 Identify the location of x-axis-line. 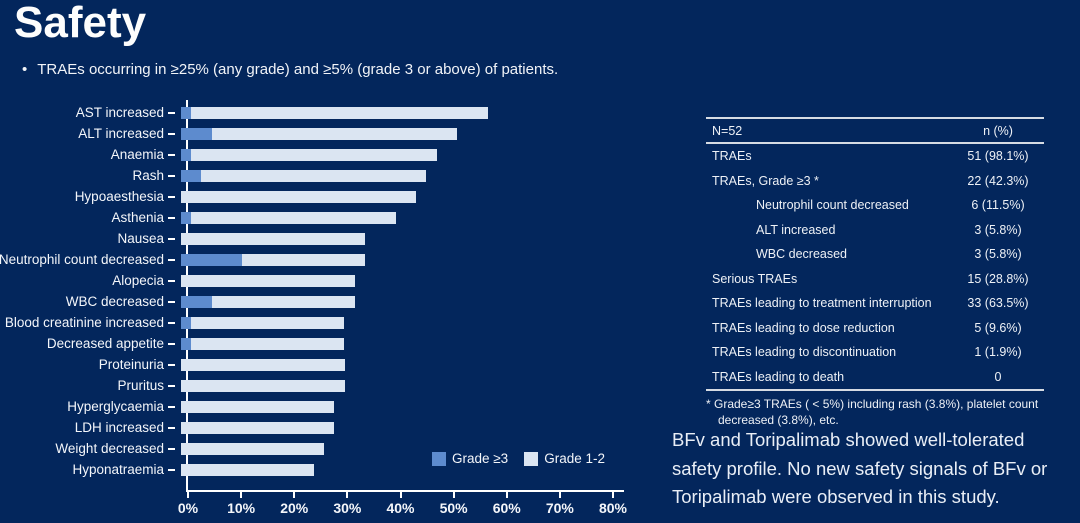
(405, 491).